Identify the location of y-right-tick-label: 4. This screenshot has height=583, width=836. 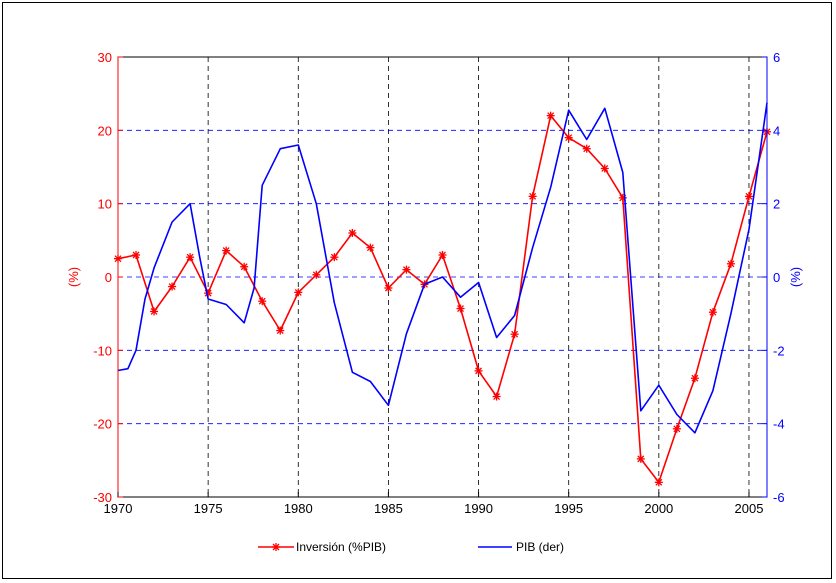
(776, 130).